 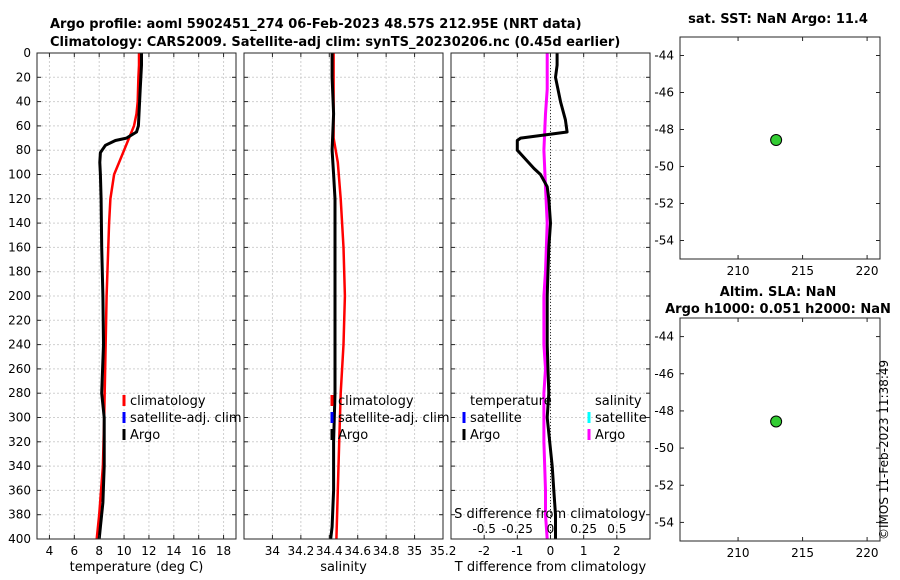 I want to click on temperature-xtick-label: 10, so click(x=123, y=551).